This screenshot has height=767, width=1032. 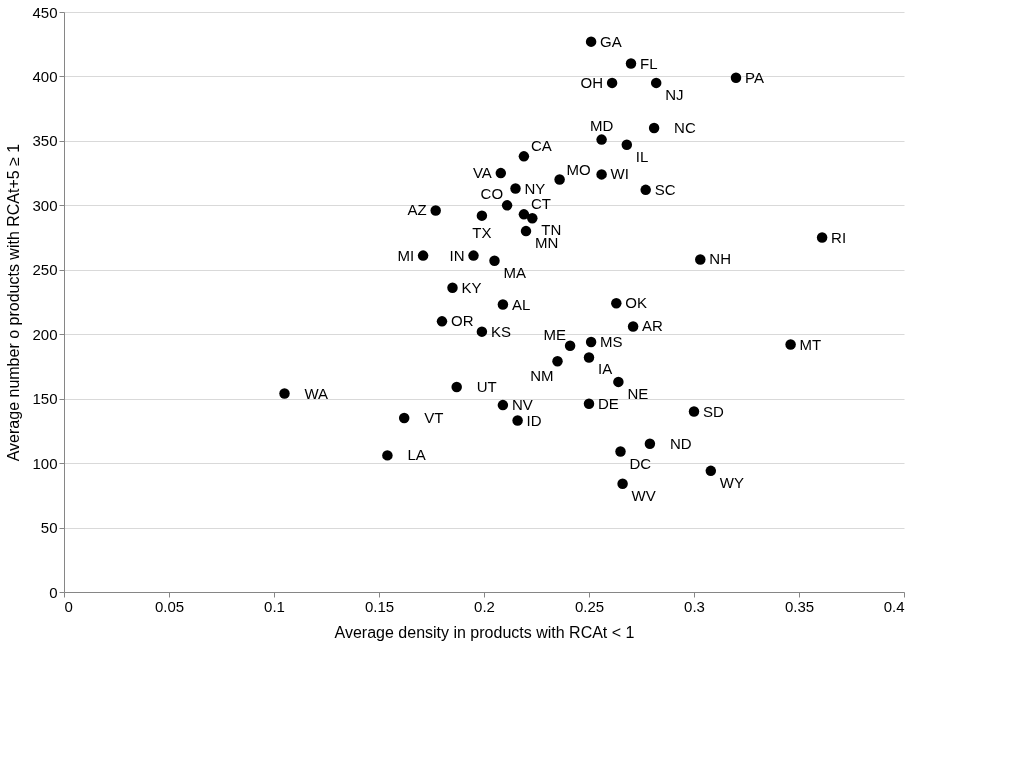 What do you see at coordinates (674, 94) in the screenshot?
I see `annotation: NJ` at bounding box center [674, 94].